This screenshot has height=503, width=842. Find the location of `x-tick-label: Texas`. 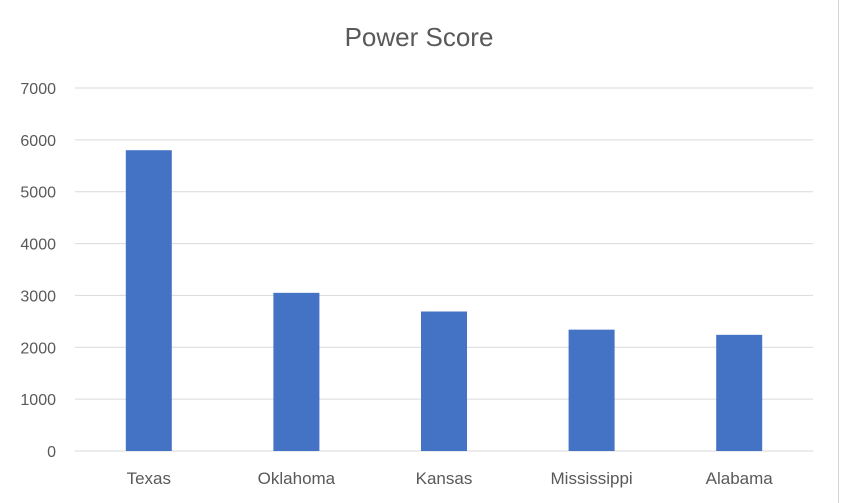

x-tick-label: Texas is located at coordinates (149, 478).